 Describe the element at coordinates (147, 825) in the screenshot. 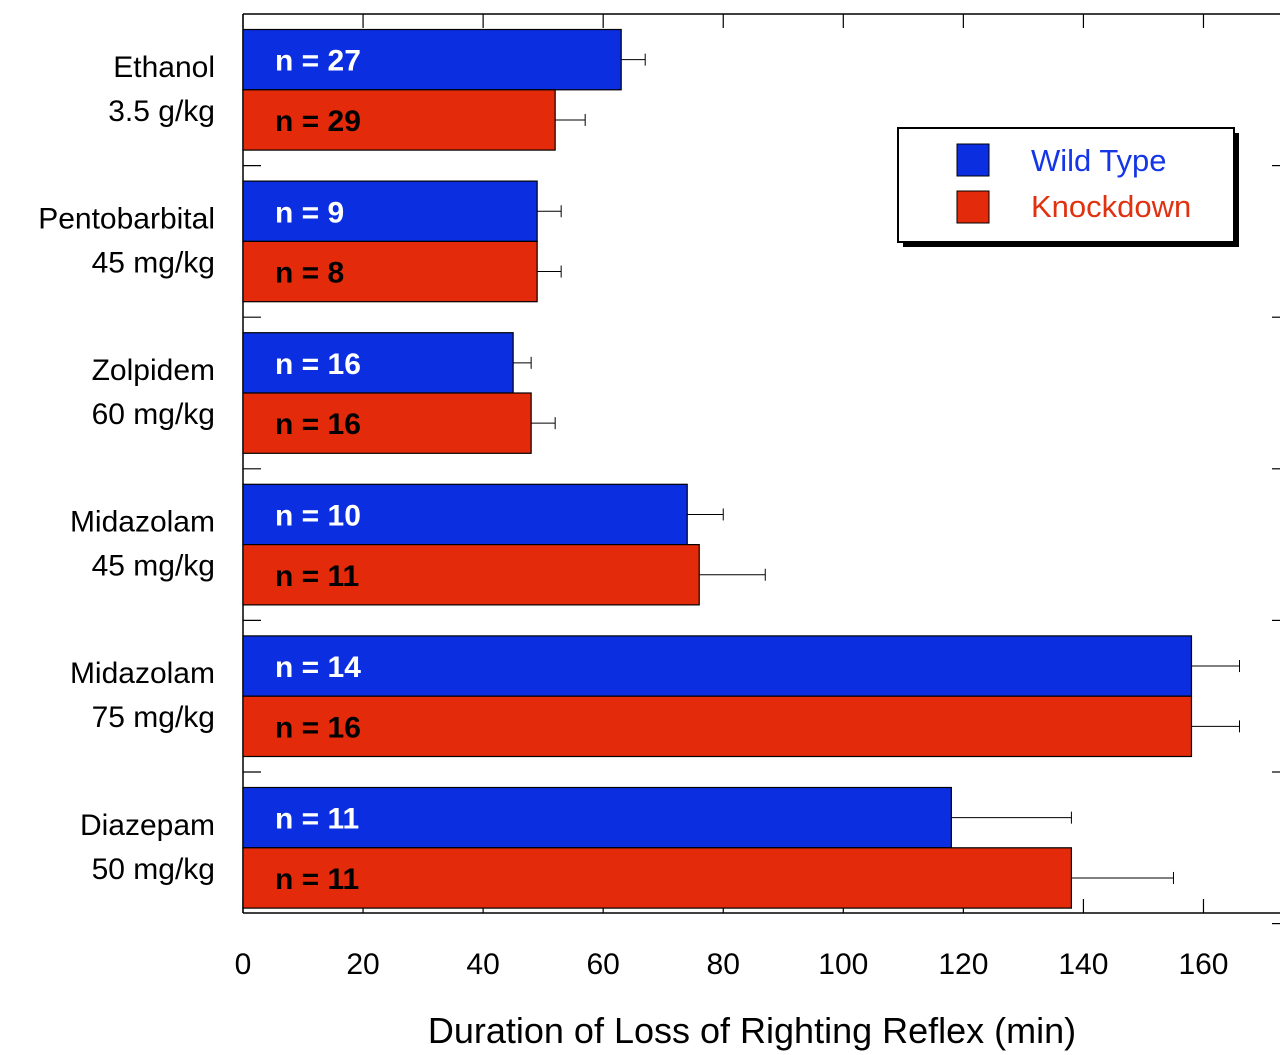

I see `category-label-line1: Diazepam` at that location.